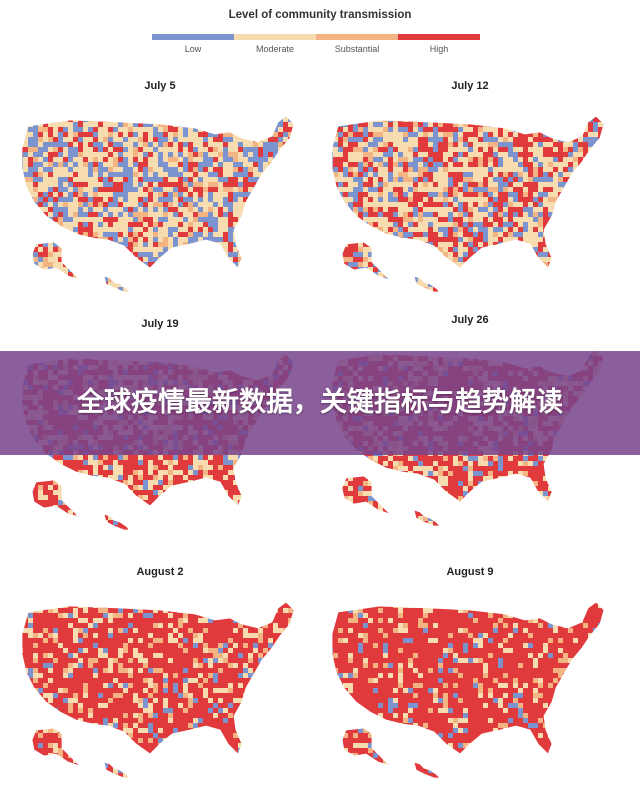 The width and height of the screenshot is (640, 807). I want to click on map-date-label: July 19, so click(160, 324).